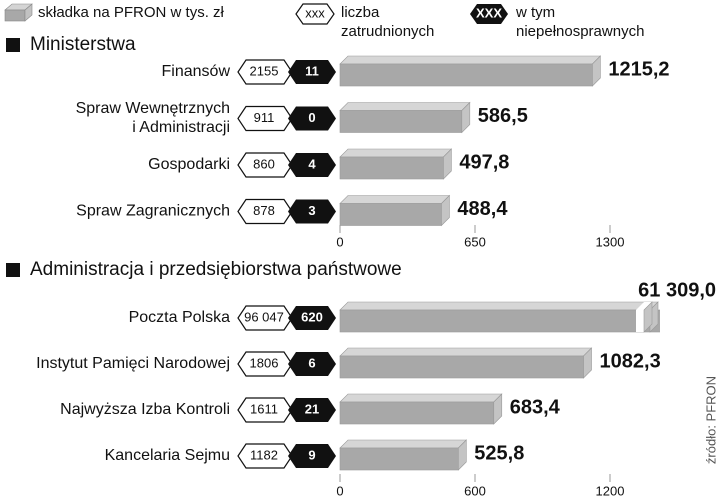 This screenshot has height=503, width=720. I want to click on employees-label: 878, so click(264, 210).